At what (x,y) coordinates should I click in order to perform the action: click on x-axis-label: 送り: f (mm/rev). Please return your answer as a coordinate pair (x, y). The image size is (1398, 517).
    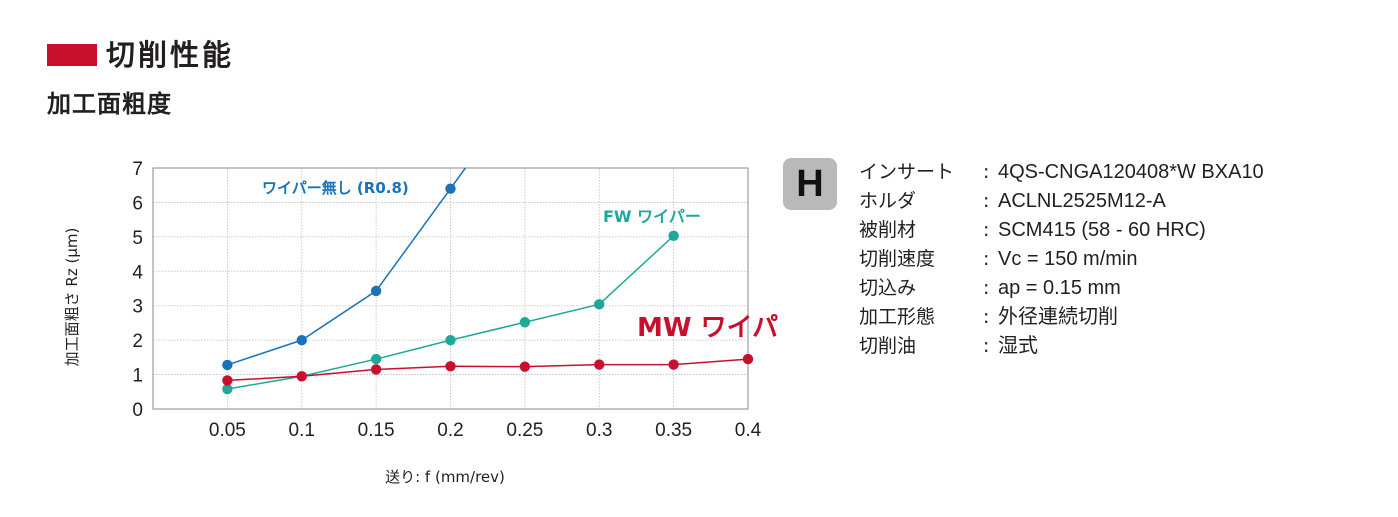
    Looking at the image, I should click on (445, 477).